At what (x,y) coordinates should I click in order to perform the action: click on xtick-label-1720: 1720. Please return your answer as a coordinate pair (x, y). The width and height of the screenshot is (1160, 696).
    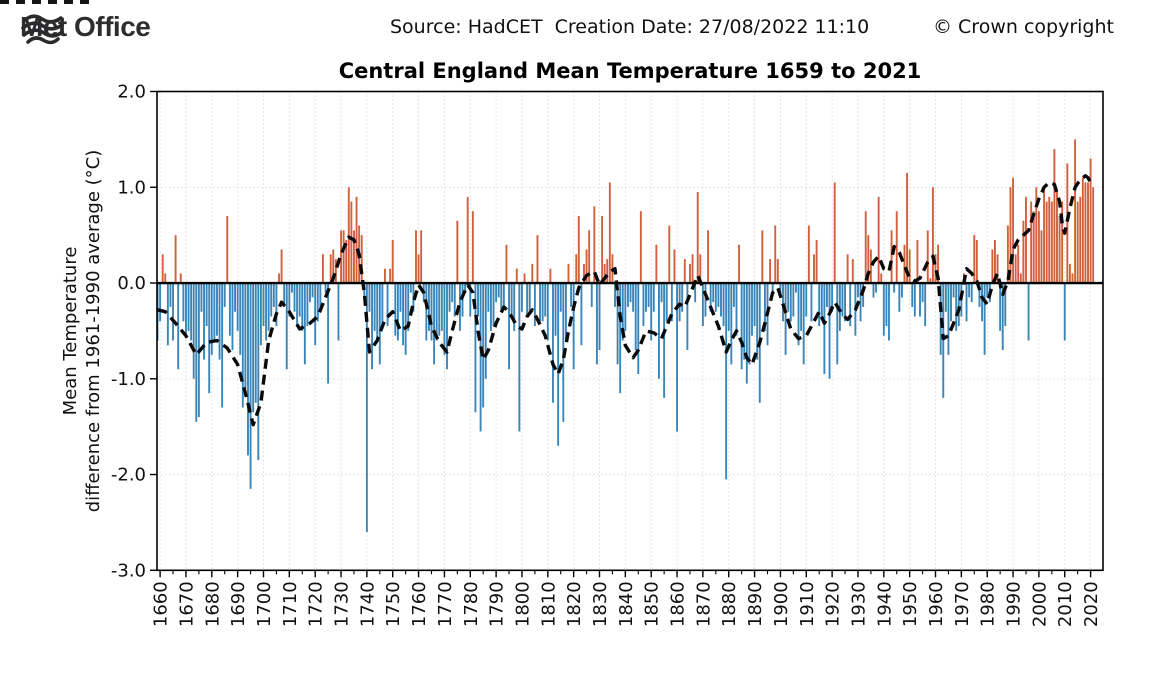
    Looking at the image, I should click on (316, 604).